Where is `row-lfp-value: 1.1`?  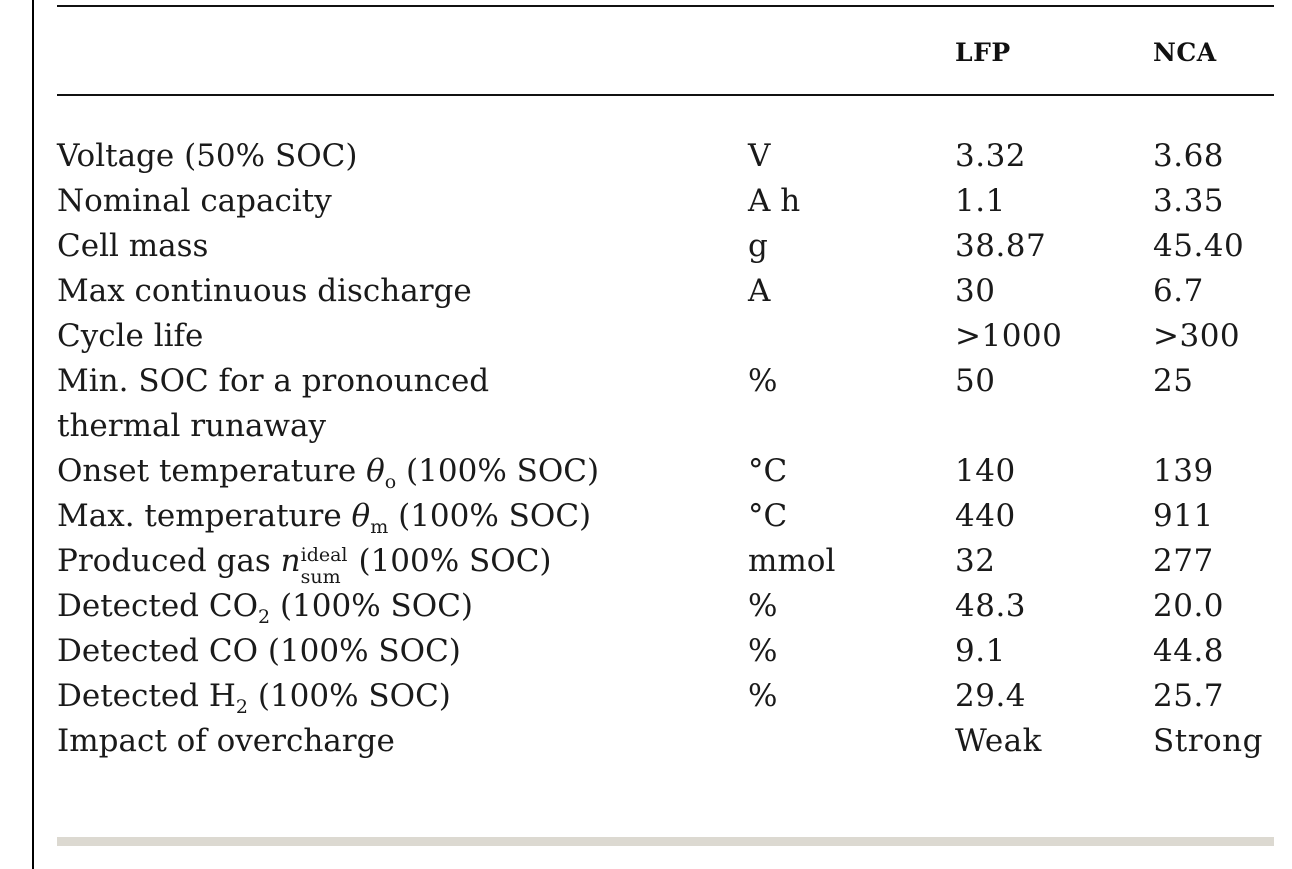 row-lfp-value: 1.1 is located at coordinates (980, 201).